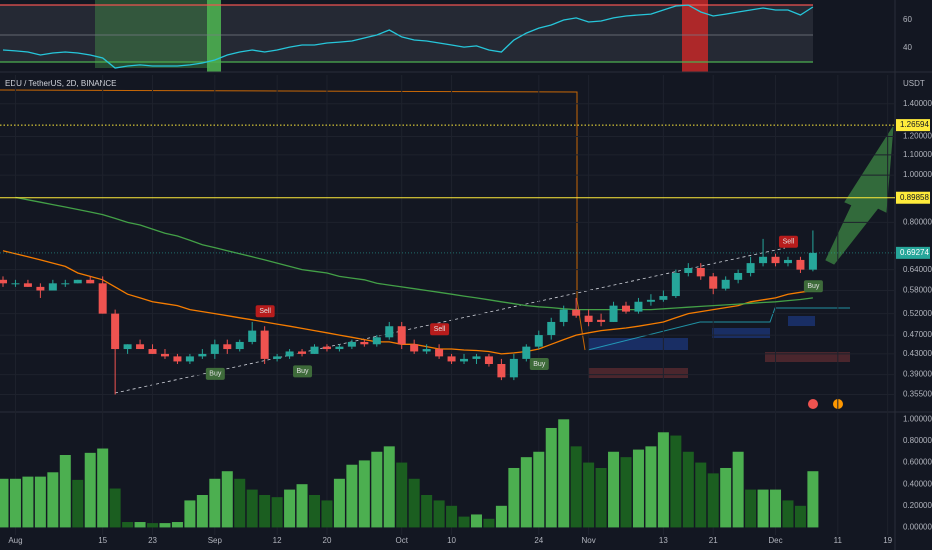 The image size is (932, 550). I want to click on overbought-marker, so click(695, 36).